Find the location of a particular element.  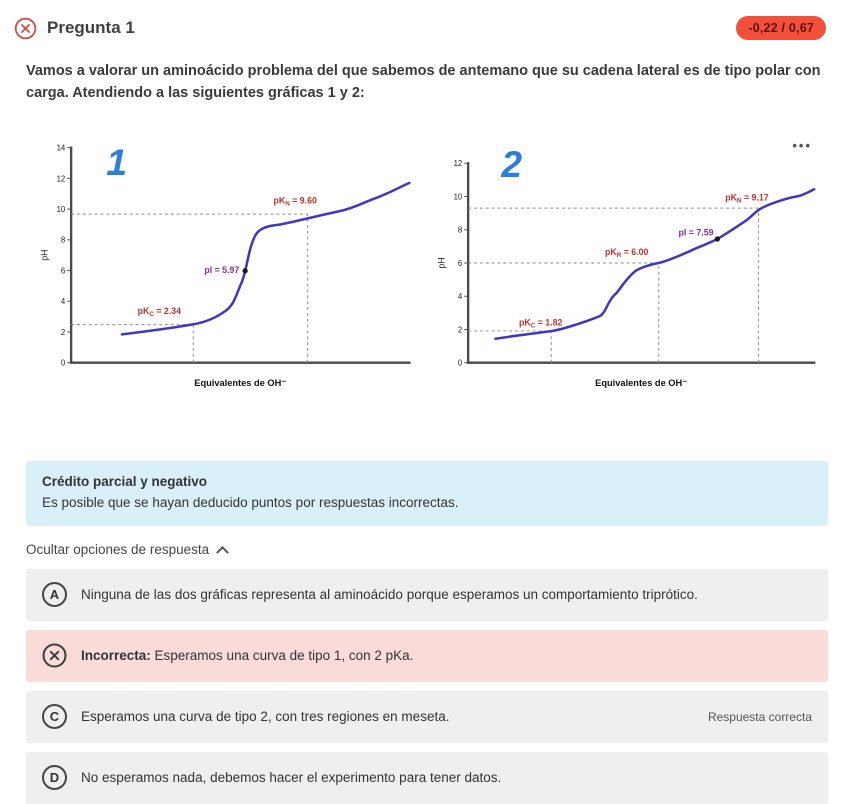

pkc-annotation-2: pKC = 1.82 is located at coordinates (541, 323).